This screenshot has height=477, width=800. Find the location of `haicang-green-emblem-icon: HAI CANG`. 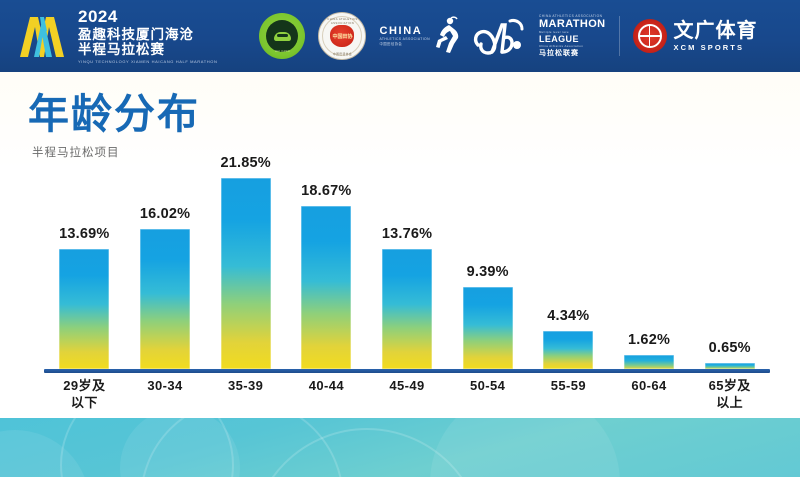

haicang-green-emblem-icon: HAI CANG is located at coordinates (282, 36).